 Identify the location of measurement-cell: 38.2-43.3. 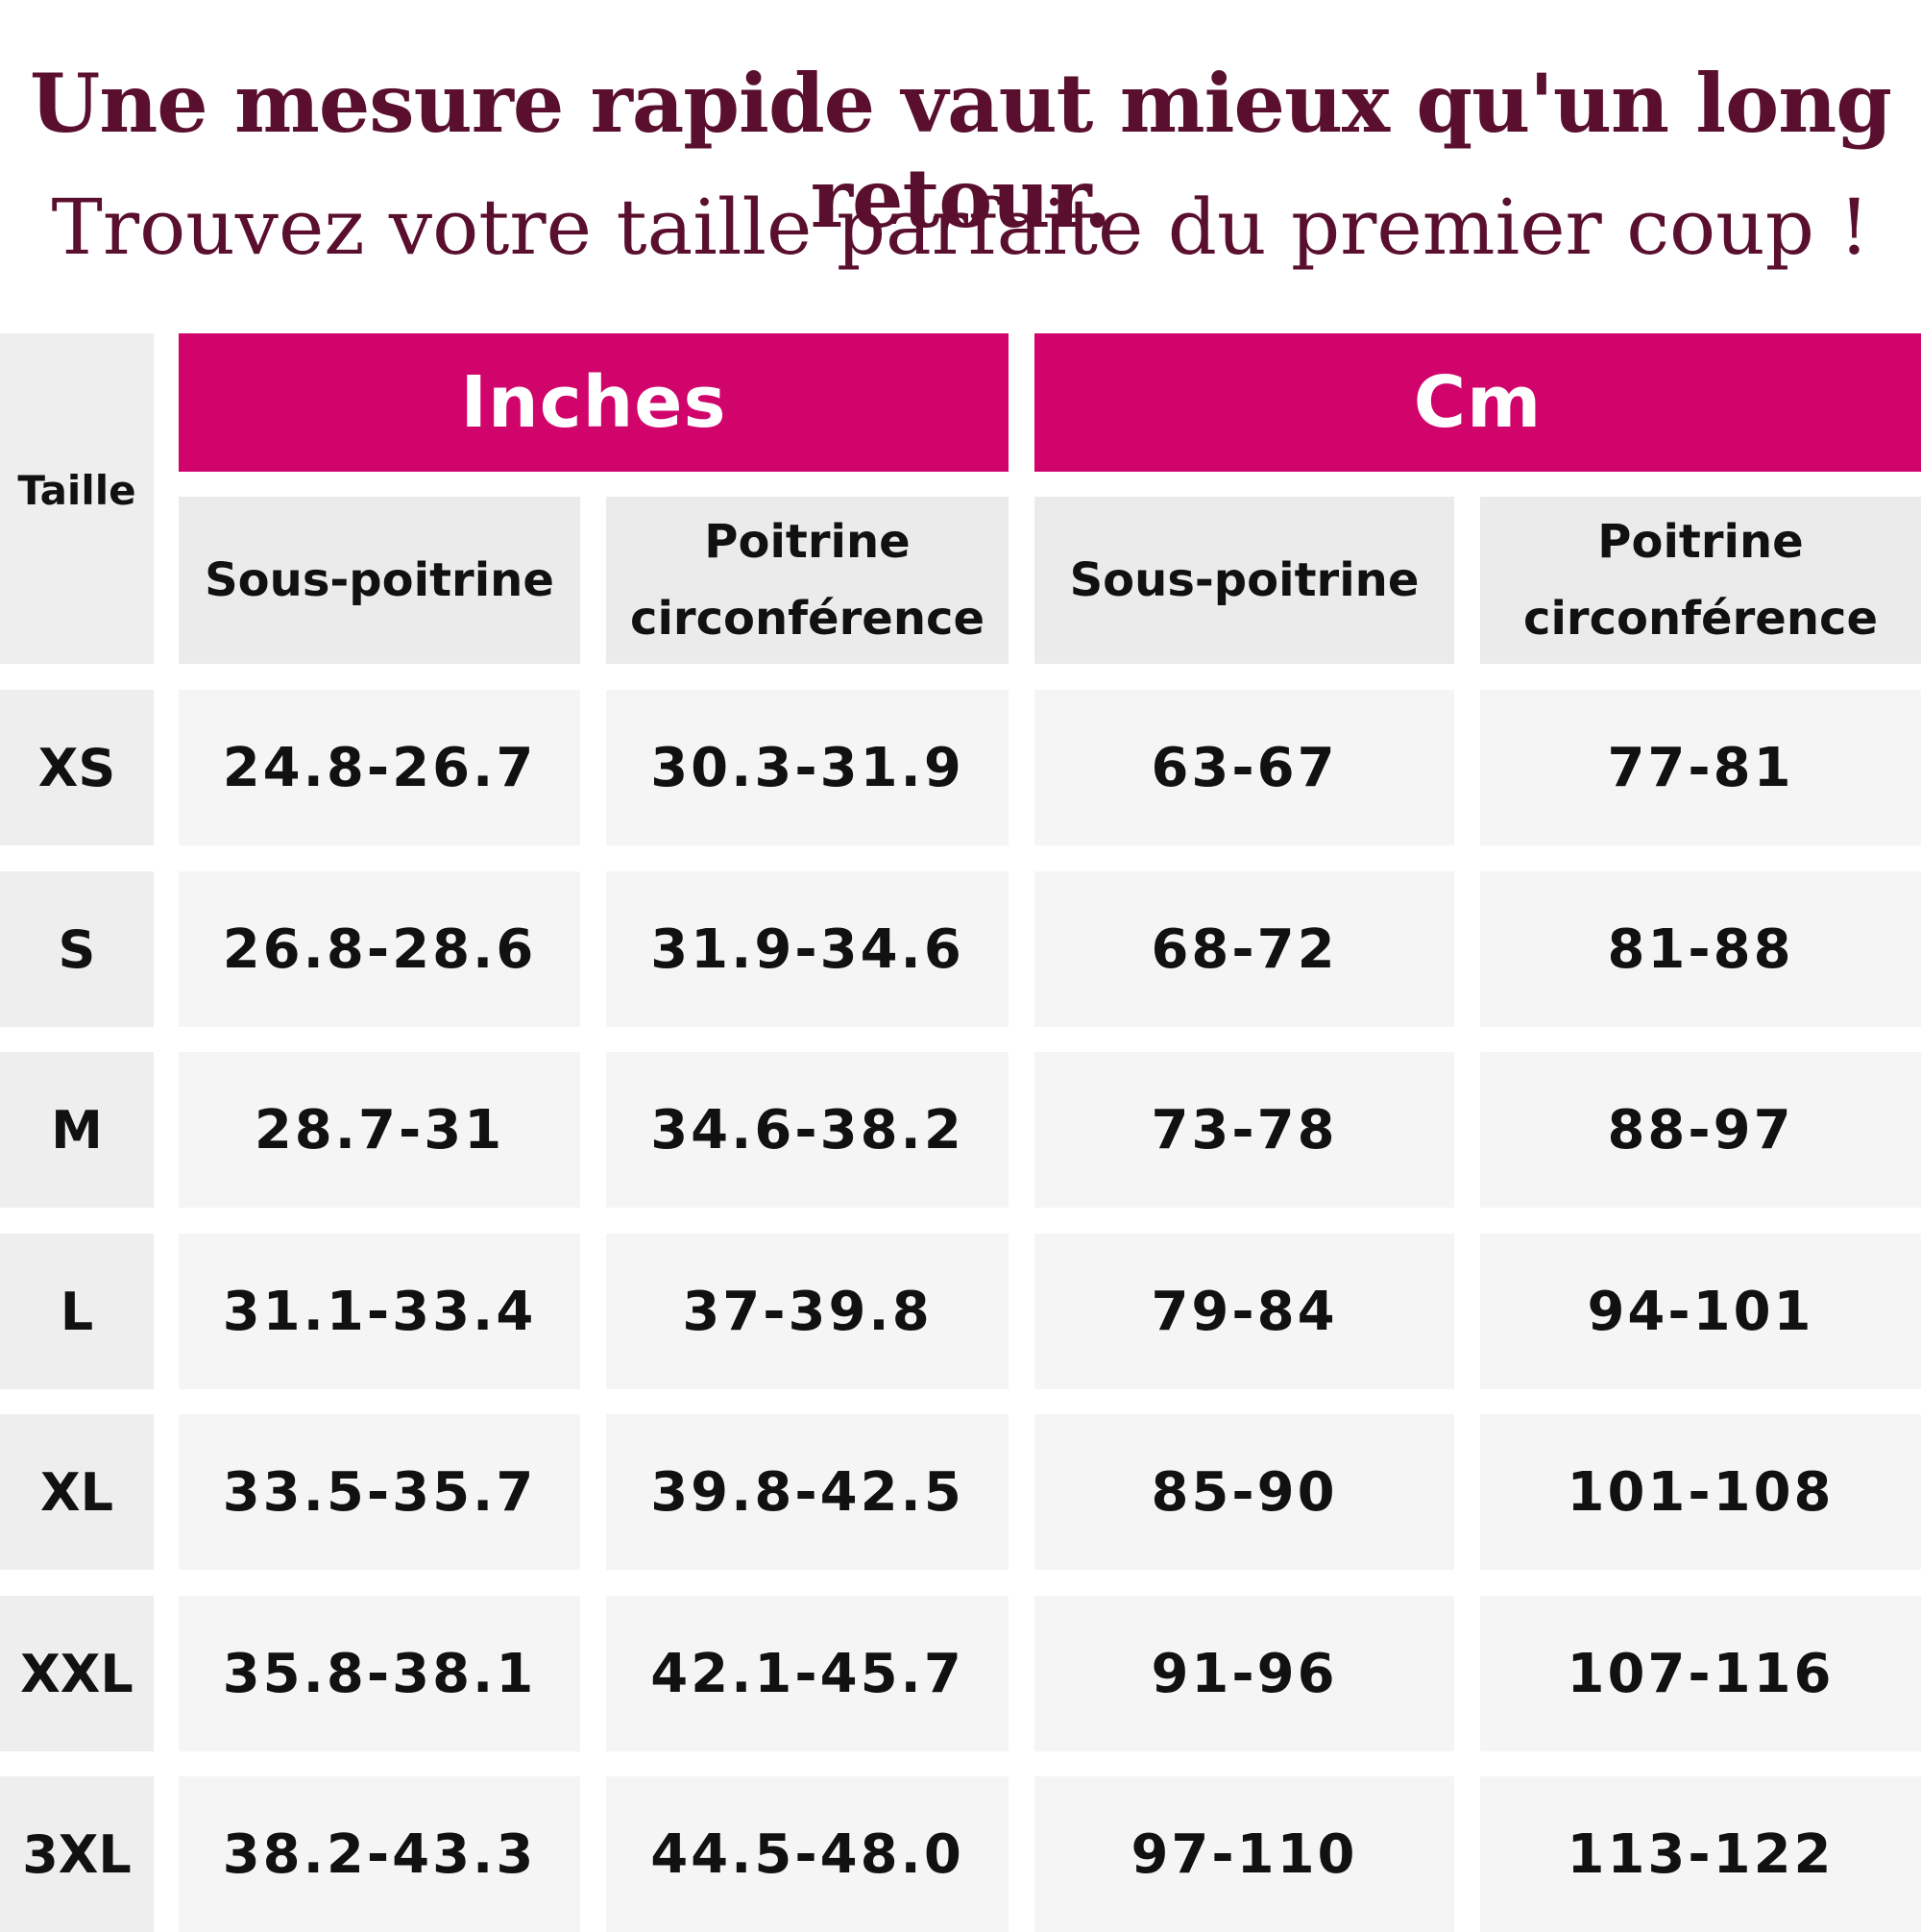
(379, 1854).